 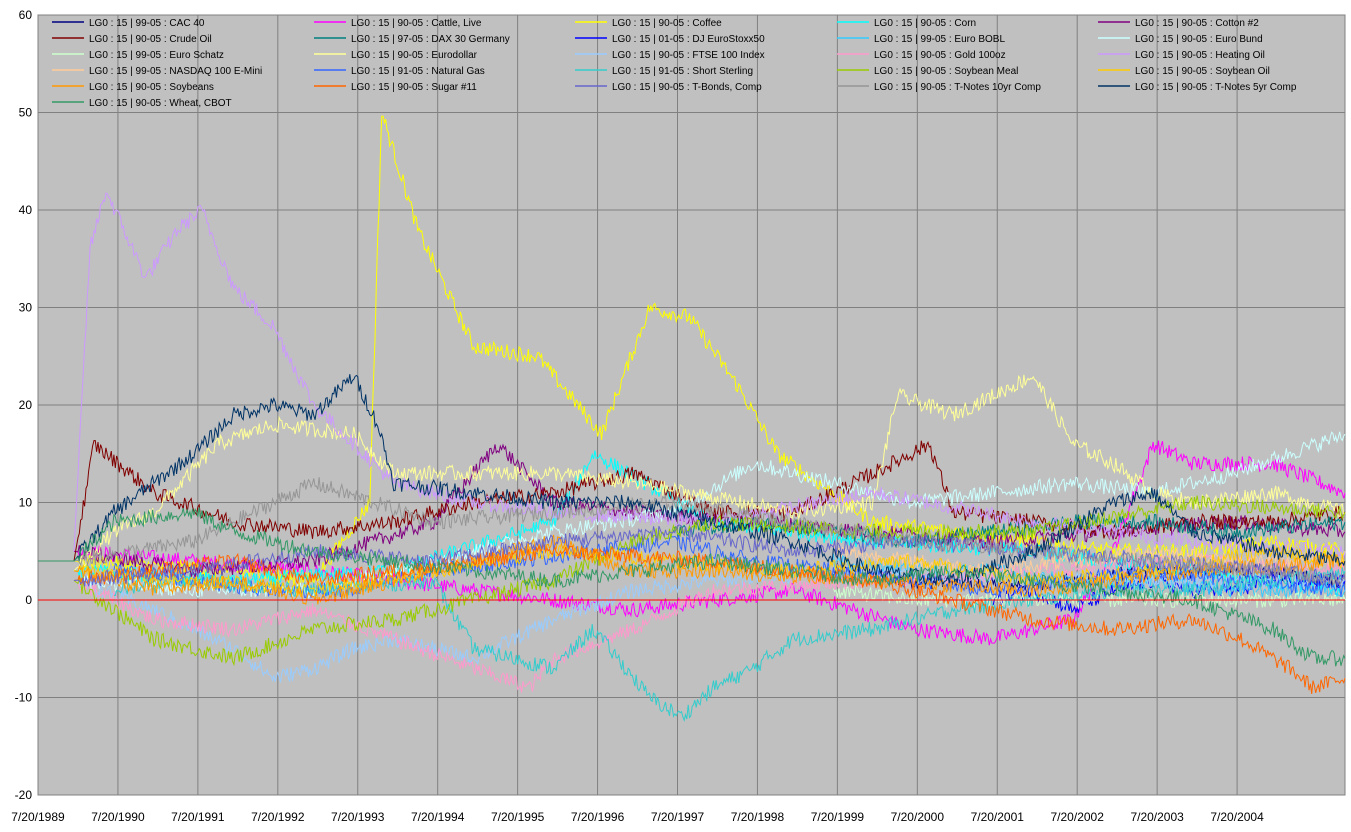 I want to click on legend-label: LG0 : 15 | 90-05 : Corn, so click(x=925, y=23).